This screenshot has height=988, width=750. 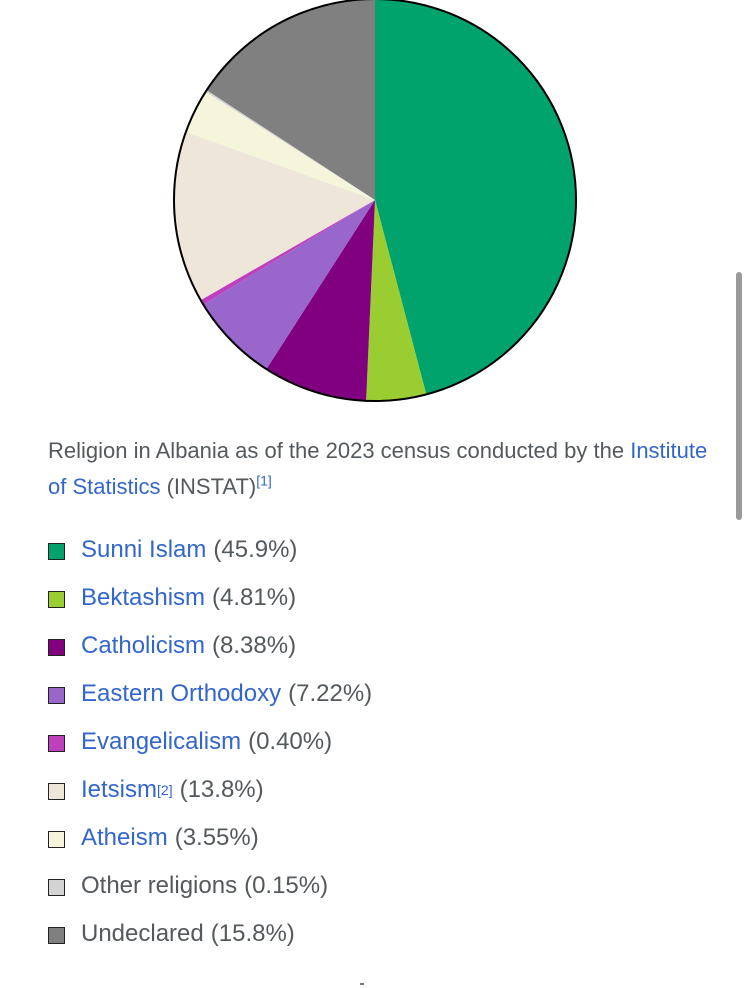 What do you see at coordinates (144, 549) in the screenshot?
I see `legend-label-sunni-islam: Sunni Islam` at bounding box center [144, 549].